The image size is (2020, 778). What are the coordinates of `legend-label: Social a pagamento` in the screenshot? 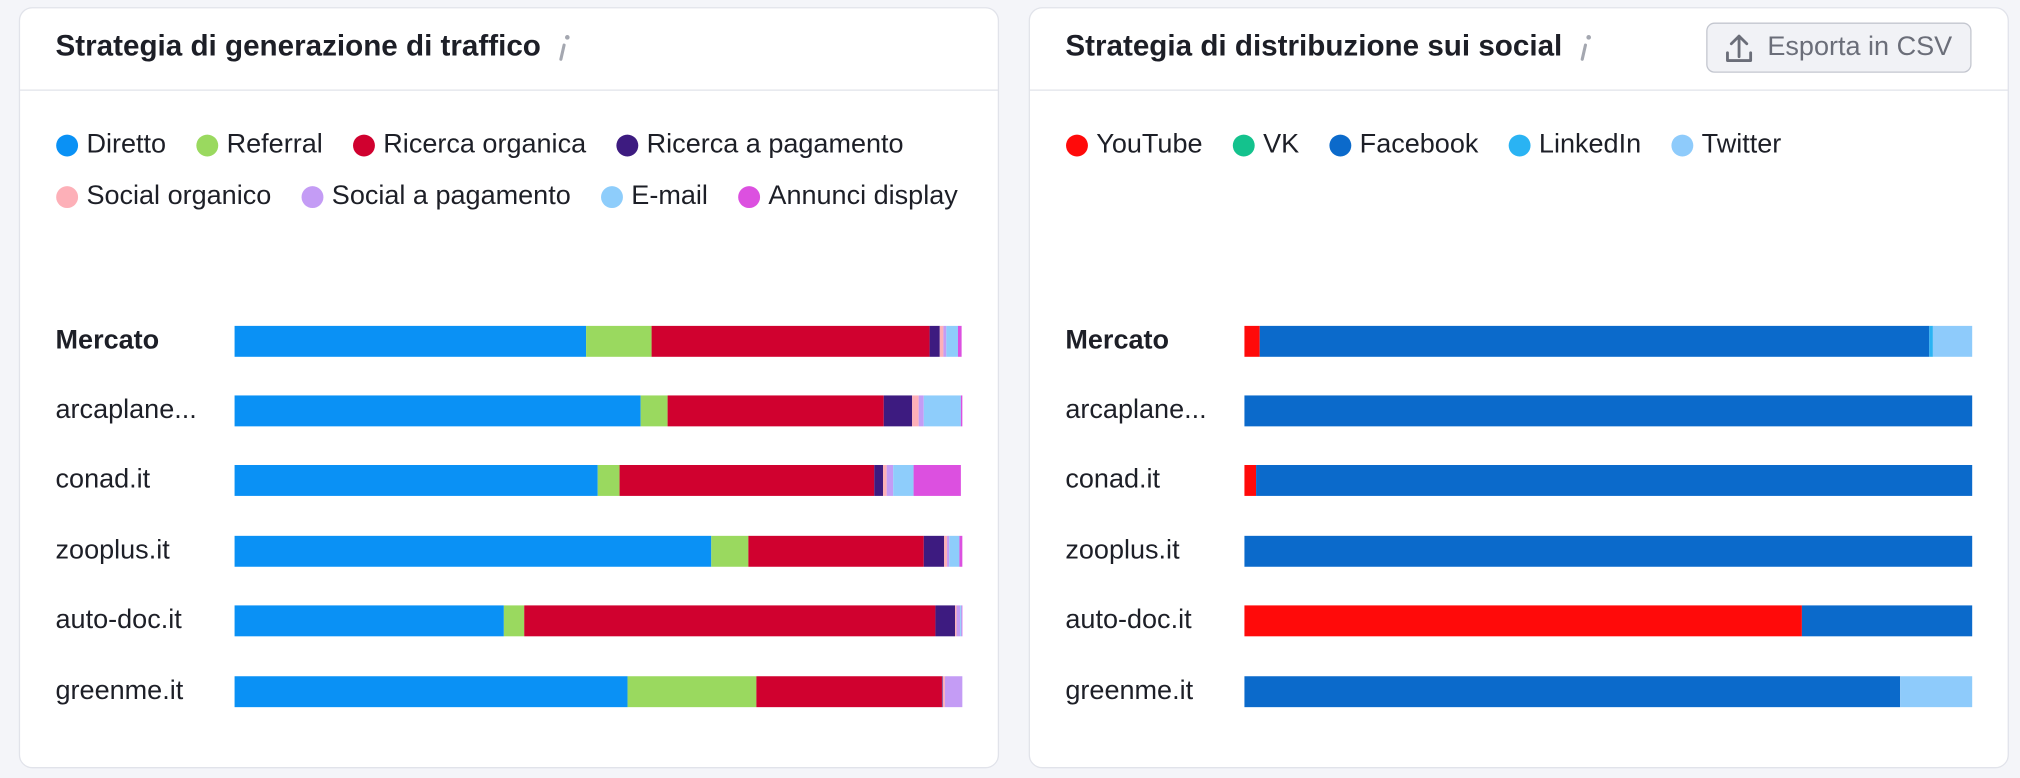 It's located at (451, 195).